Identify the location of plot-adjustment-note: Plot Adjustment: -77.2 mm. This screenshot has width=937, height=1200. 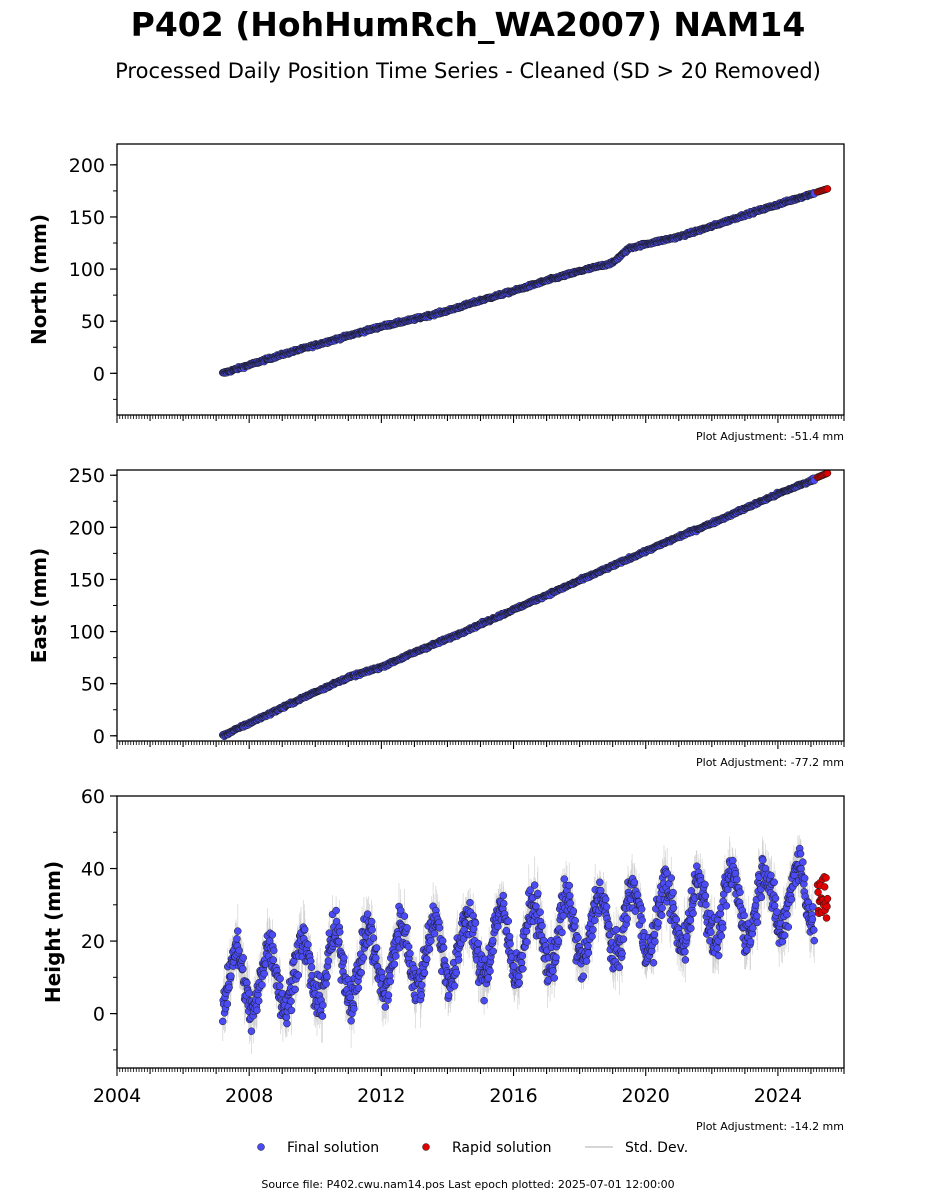
(770, 762).